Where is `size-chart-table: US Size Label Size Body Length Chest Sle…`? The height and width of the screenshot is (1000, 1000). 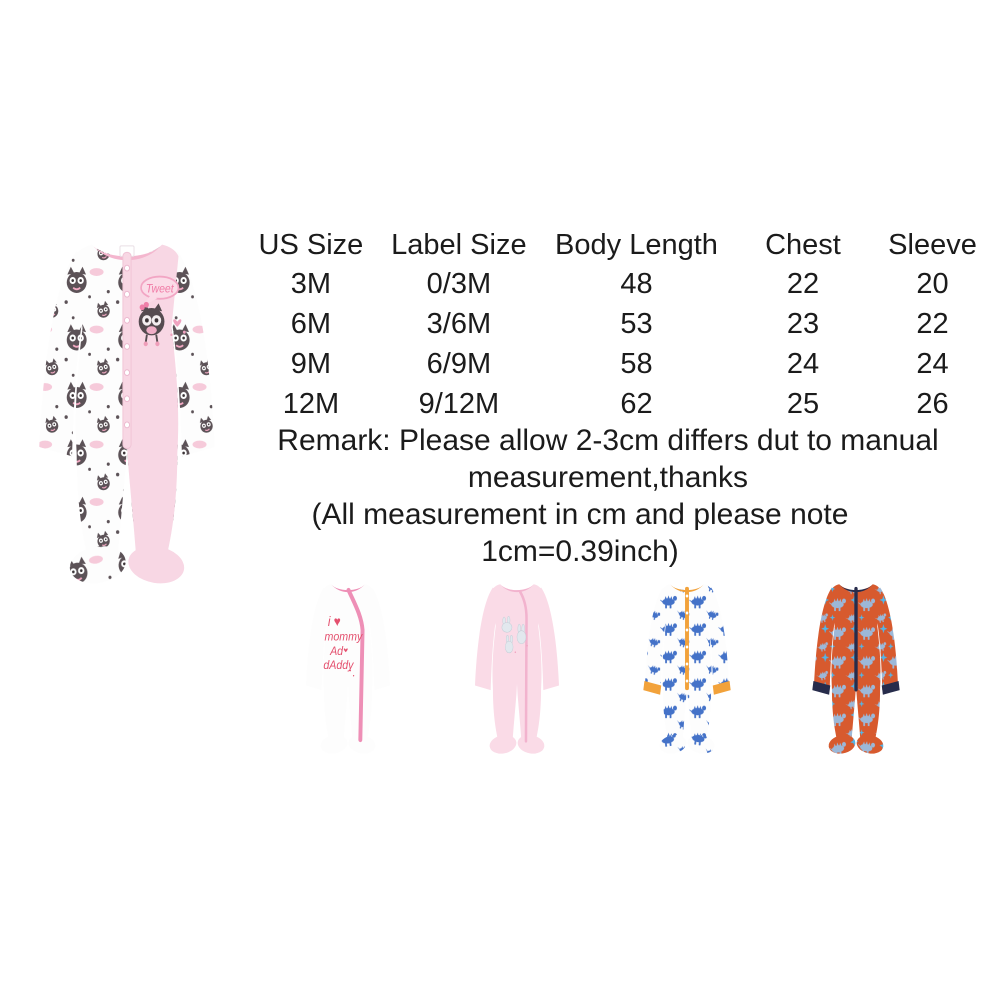 size-chart-table: US Size Label Size Body Length Chest Sle… is located at coordinates (618, 325).